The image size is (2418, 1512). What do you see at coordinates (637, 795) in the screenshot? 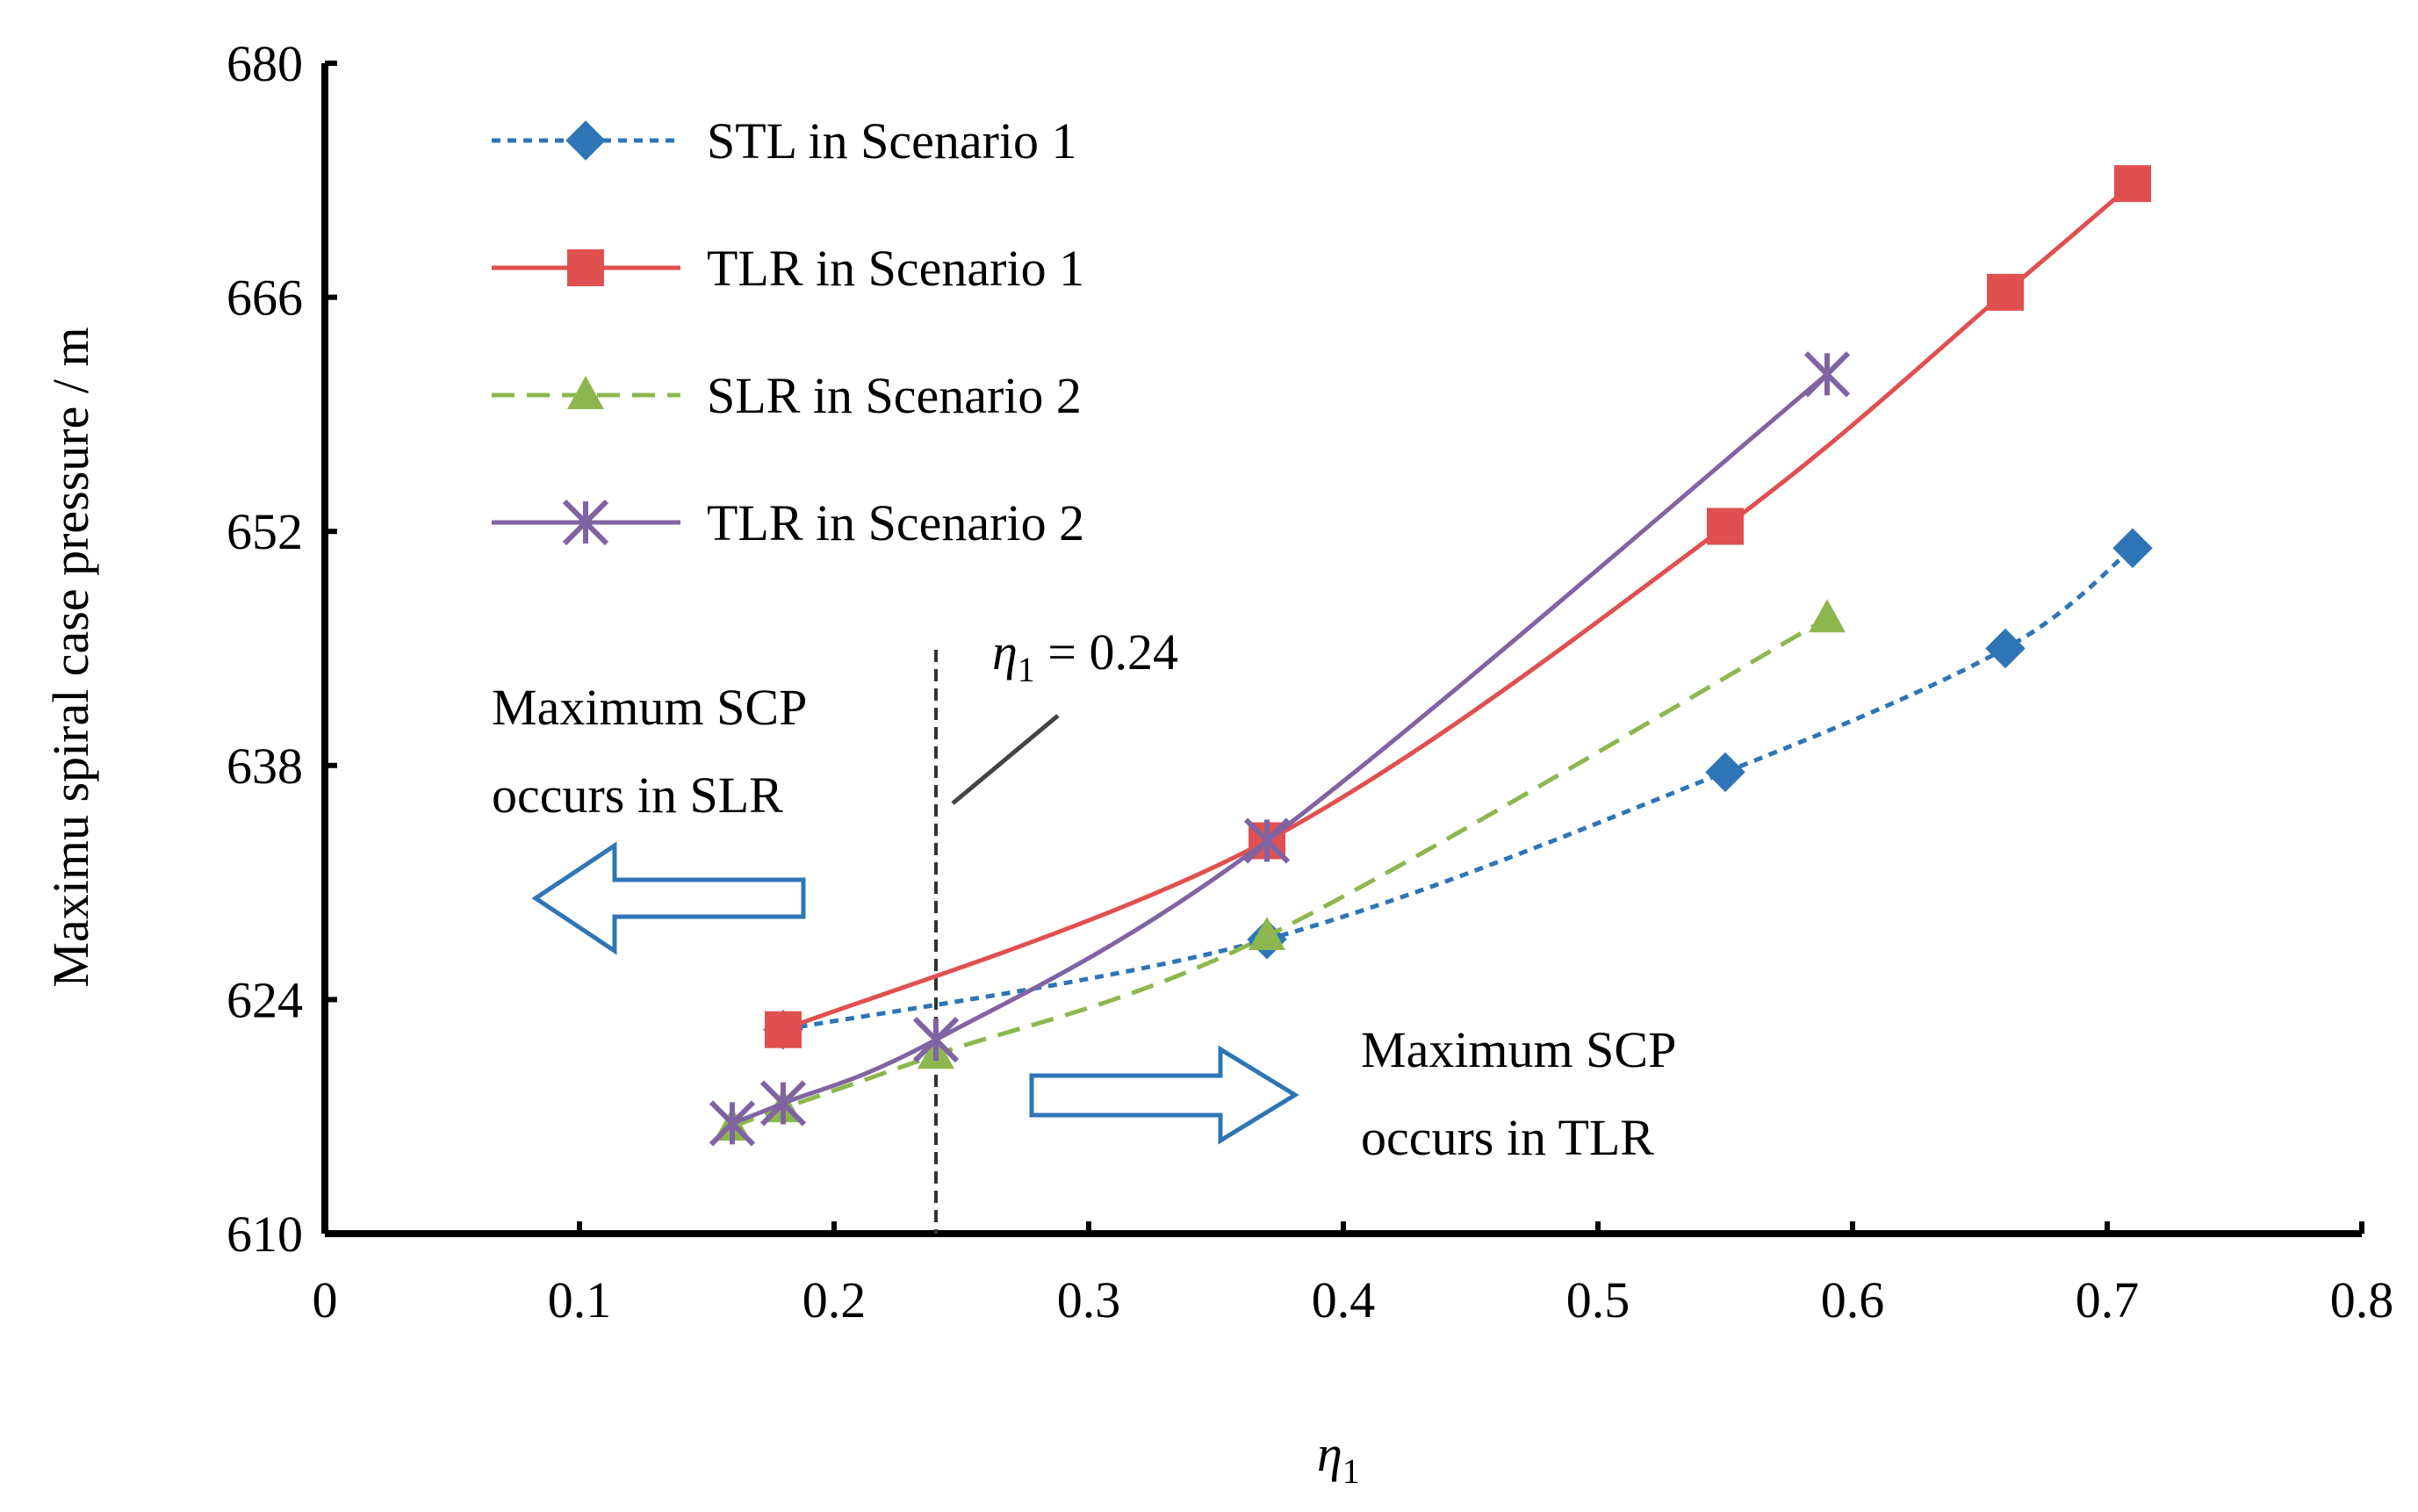
I see `annotation-left-line2: occurs in SLR` at bounding box center [637, 795].